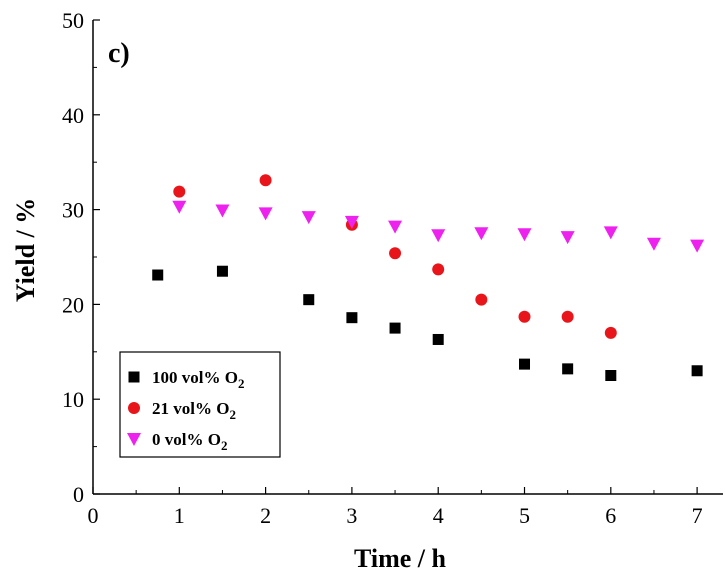  Describe the element at coordinates (265, 515) in the screenshot. I see `x-tick-label: 2` at that location.